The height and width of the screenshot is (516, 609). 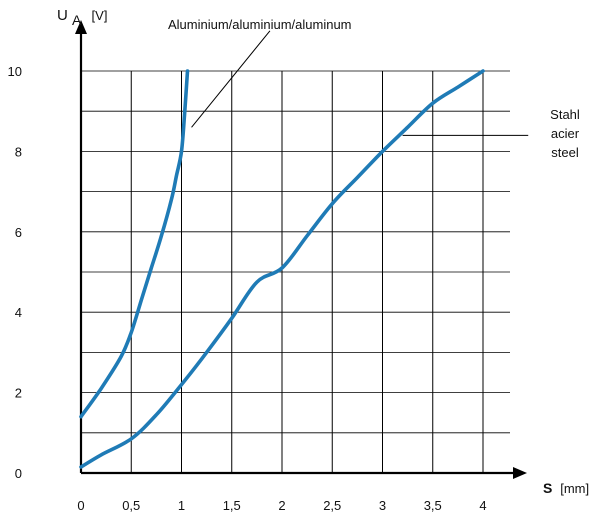 I want to click on y-tick-label-3: 6, so click(x=18, y=232).